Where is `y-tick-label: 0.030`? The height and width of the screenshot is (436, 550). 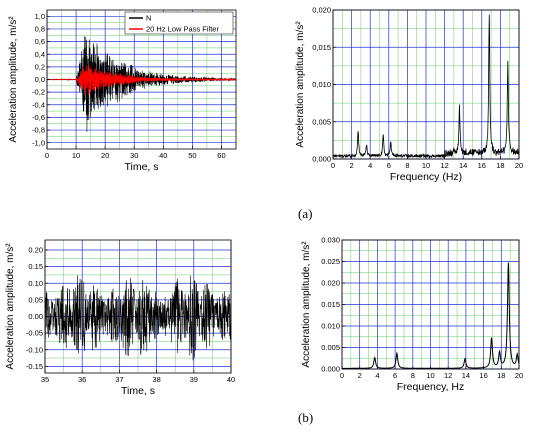 y-tick-label: 0.030 is located at coordinates (330, 240).